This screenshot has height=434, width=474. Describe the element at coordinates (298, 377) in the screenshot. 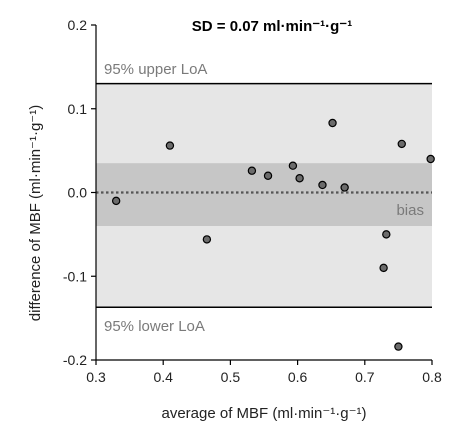

I see `x-tick-label: 0.6` at that location.